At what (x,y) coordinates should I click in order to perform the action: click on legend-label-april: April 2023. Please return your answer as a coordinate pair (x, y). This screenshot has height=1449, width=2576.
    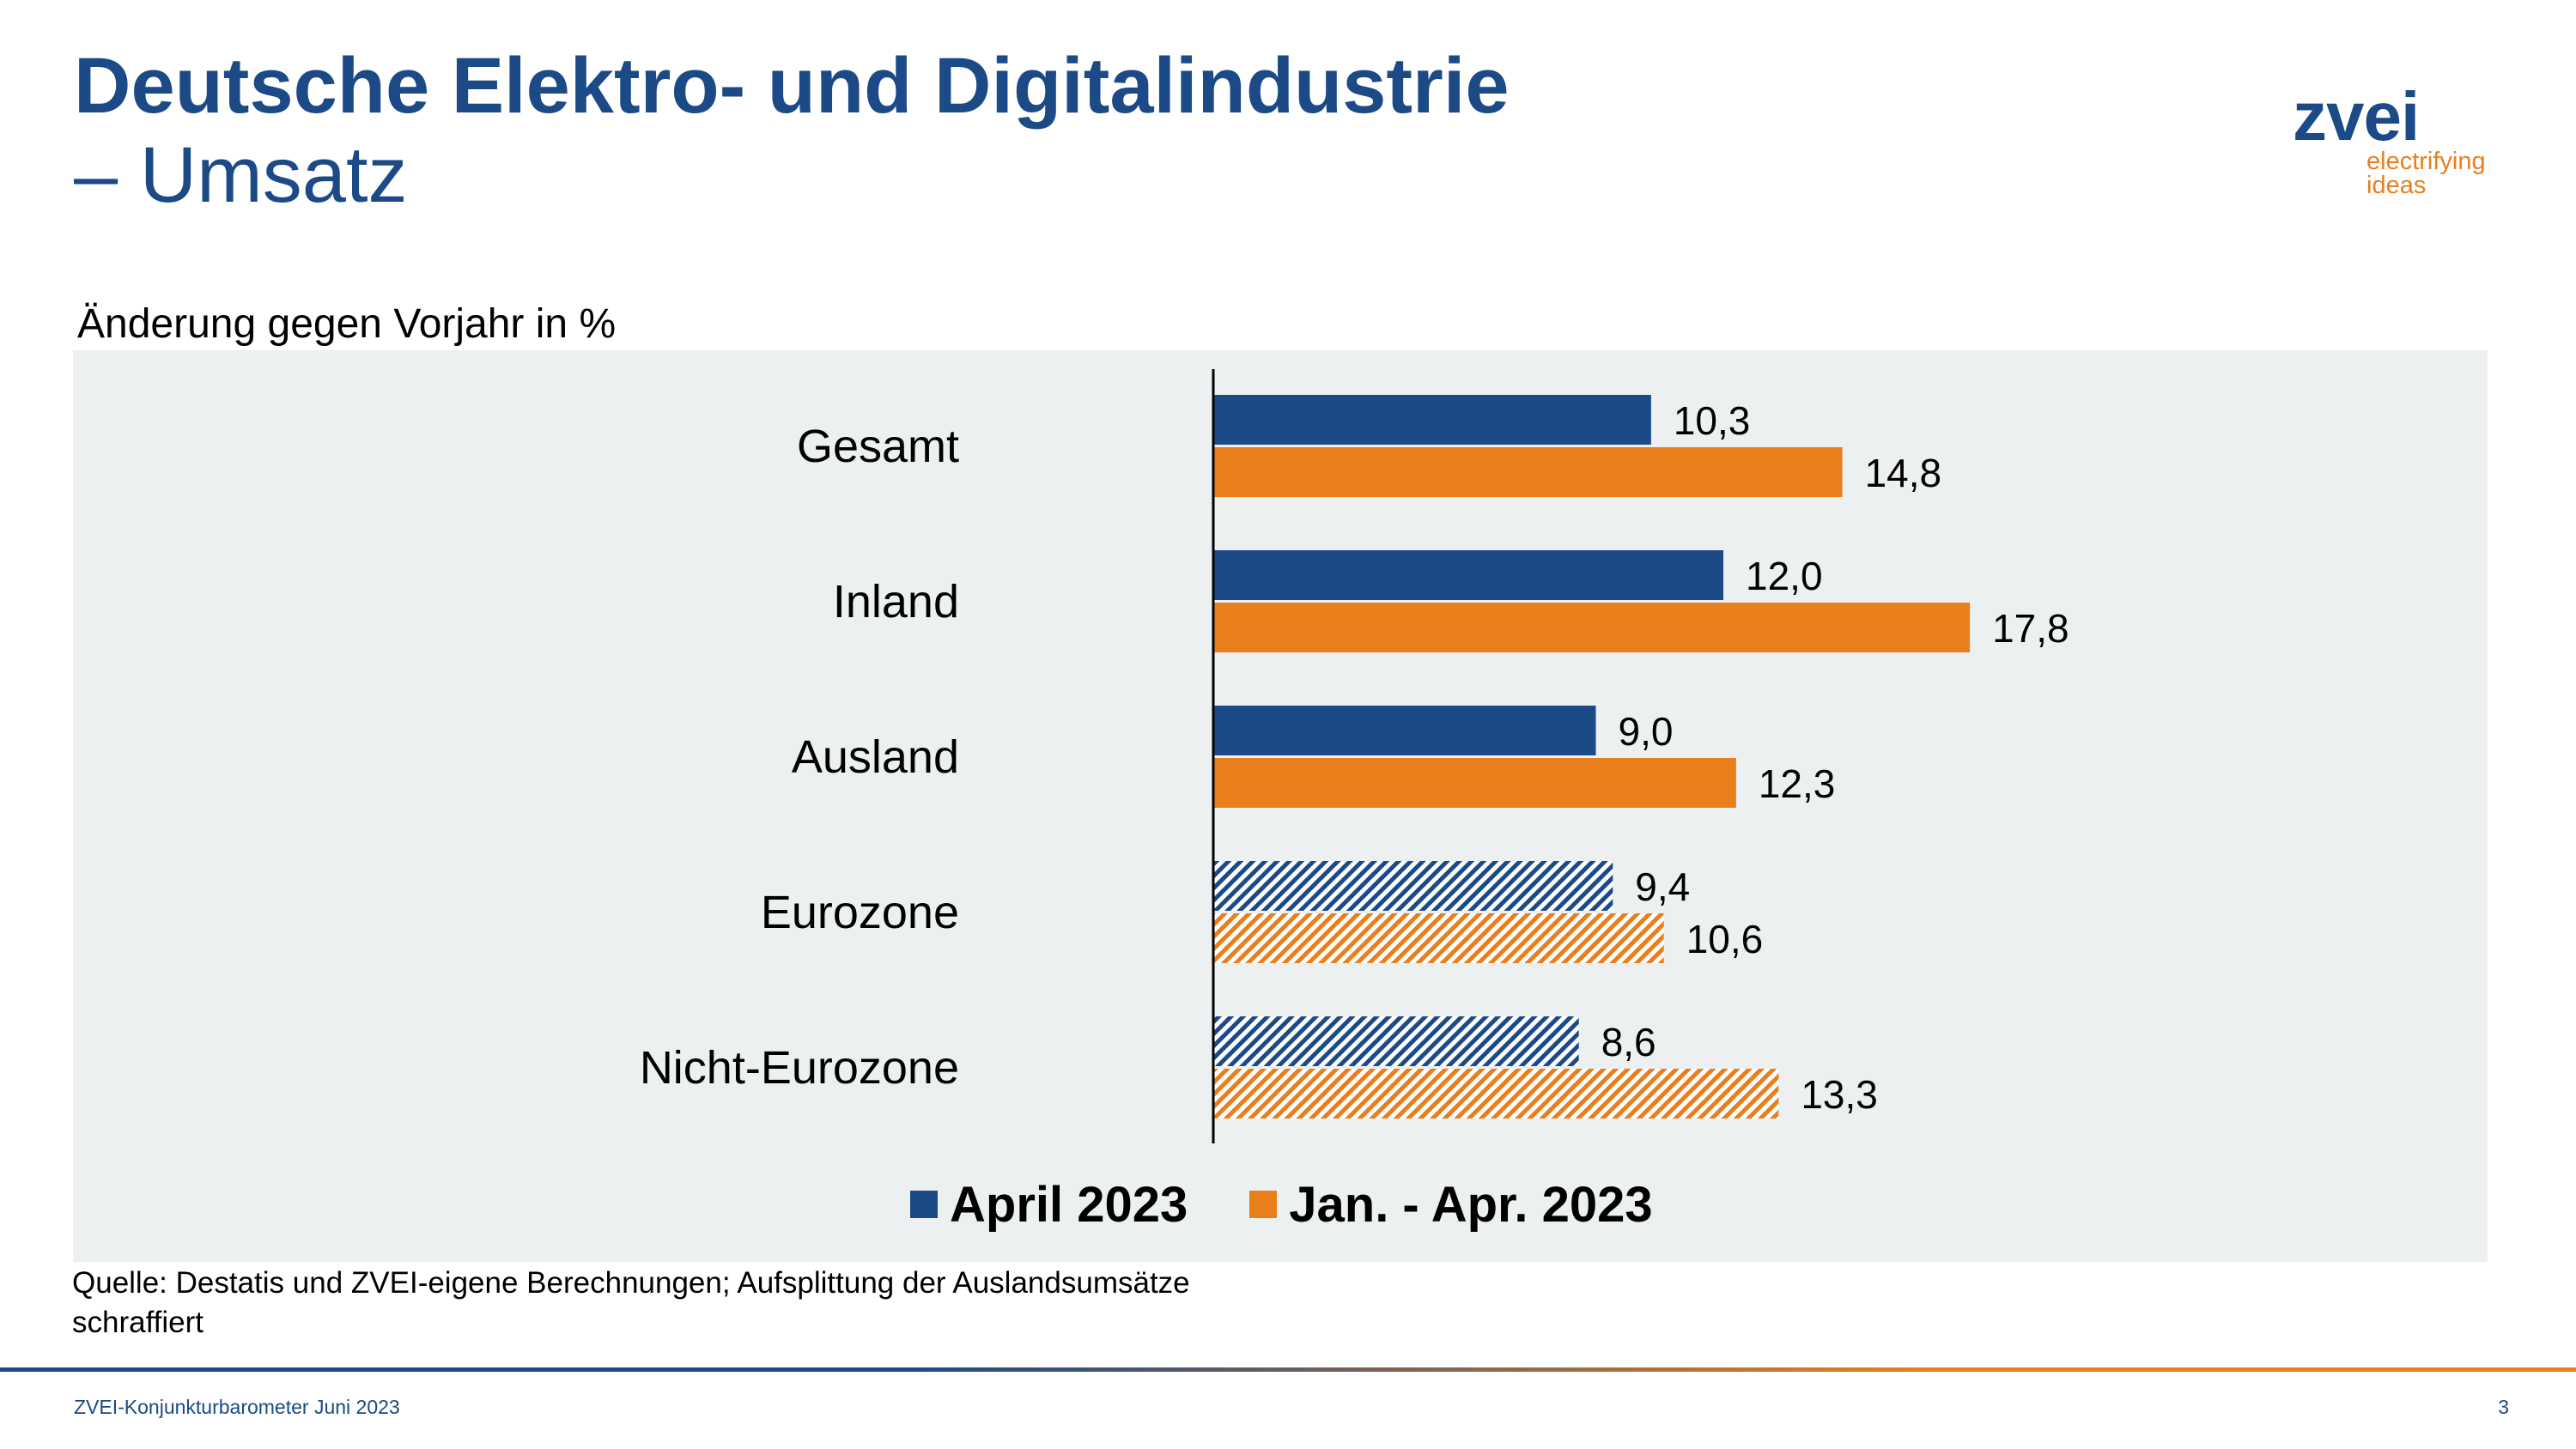
    Looking at the image, I should click on (1069, 1204).